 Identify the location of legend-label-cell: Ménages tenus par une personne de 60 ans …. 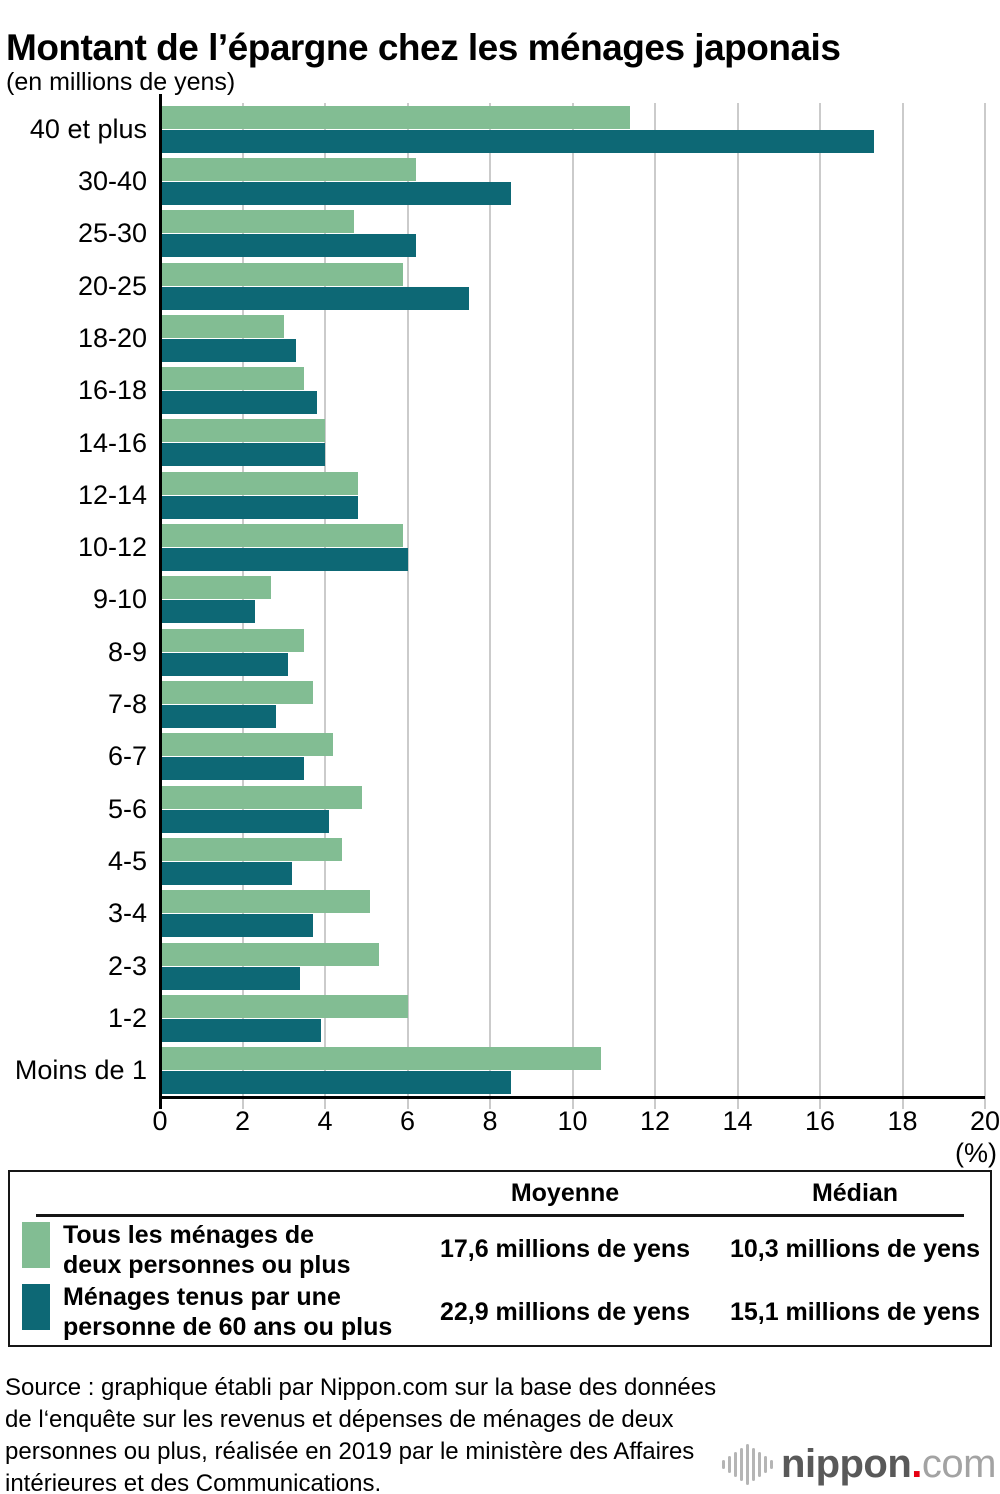
(210, 1312).